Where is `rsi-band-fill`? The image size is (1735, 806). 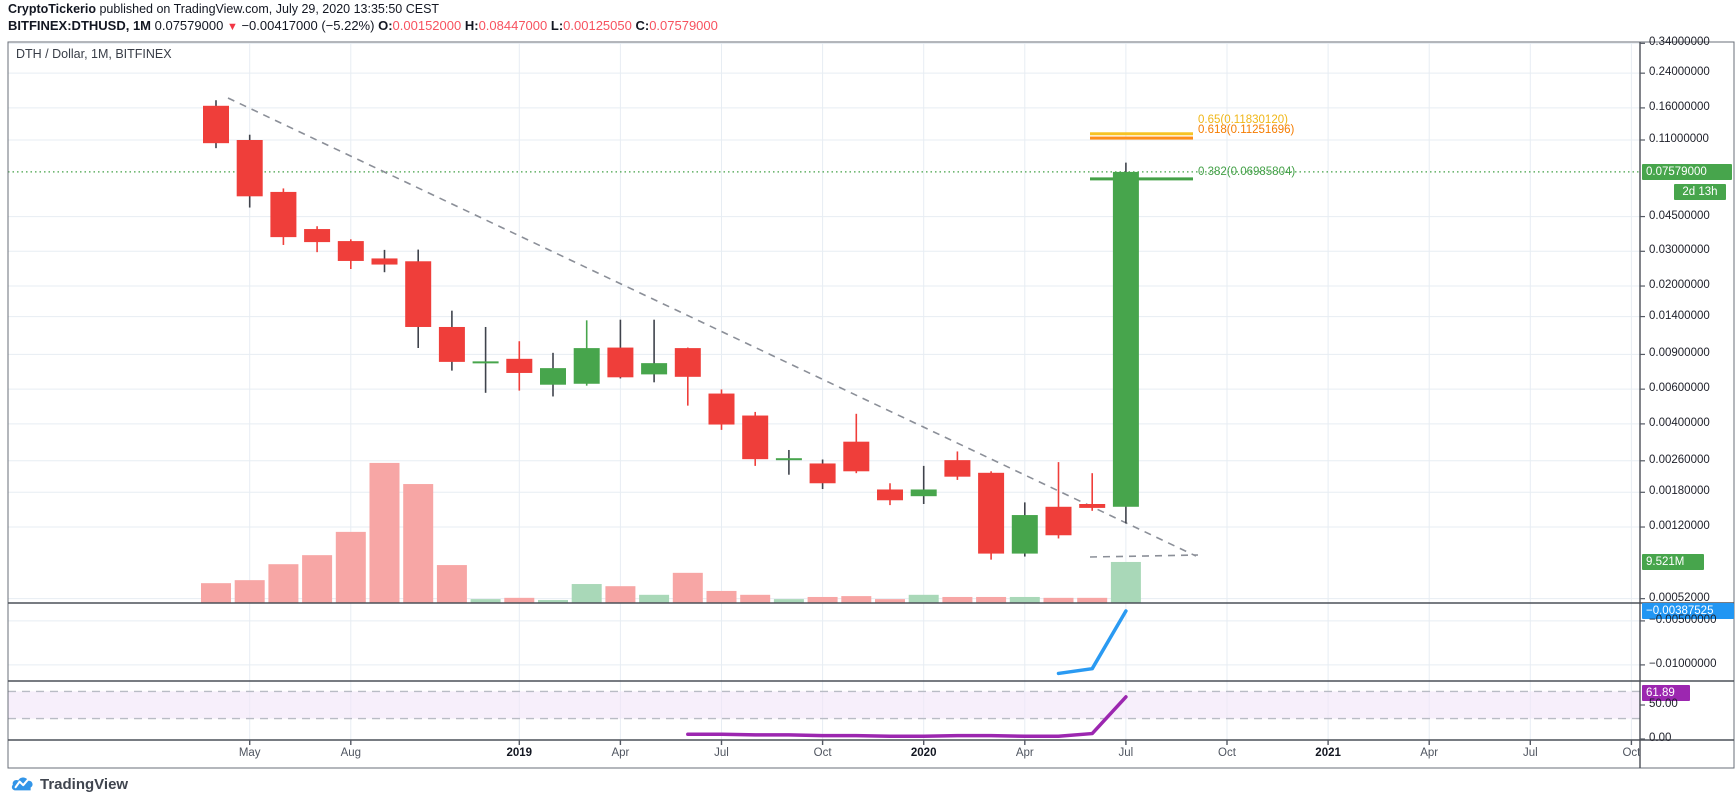 rsi-band-fill is located at coordinates (824, 705).